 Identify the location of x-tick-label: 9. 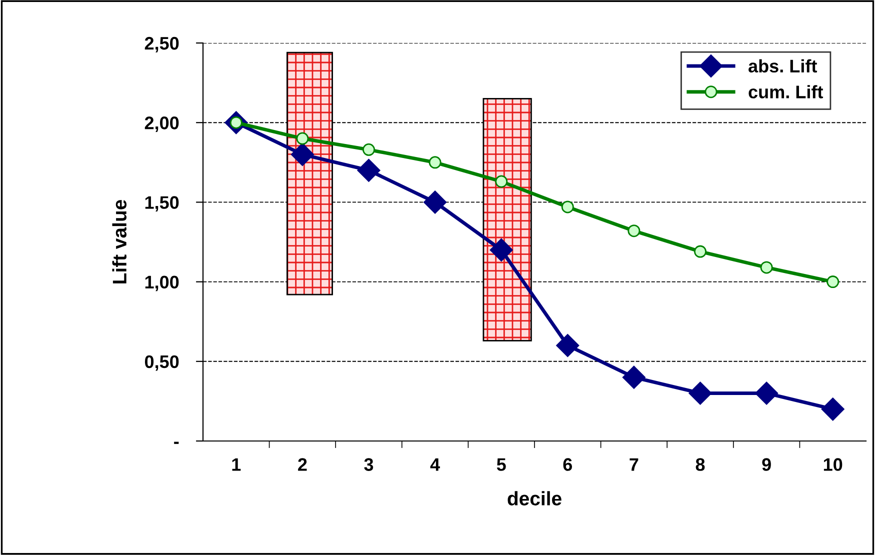
(766, 464).